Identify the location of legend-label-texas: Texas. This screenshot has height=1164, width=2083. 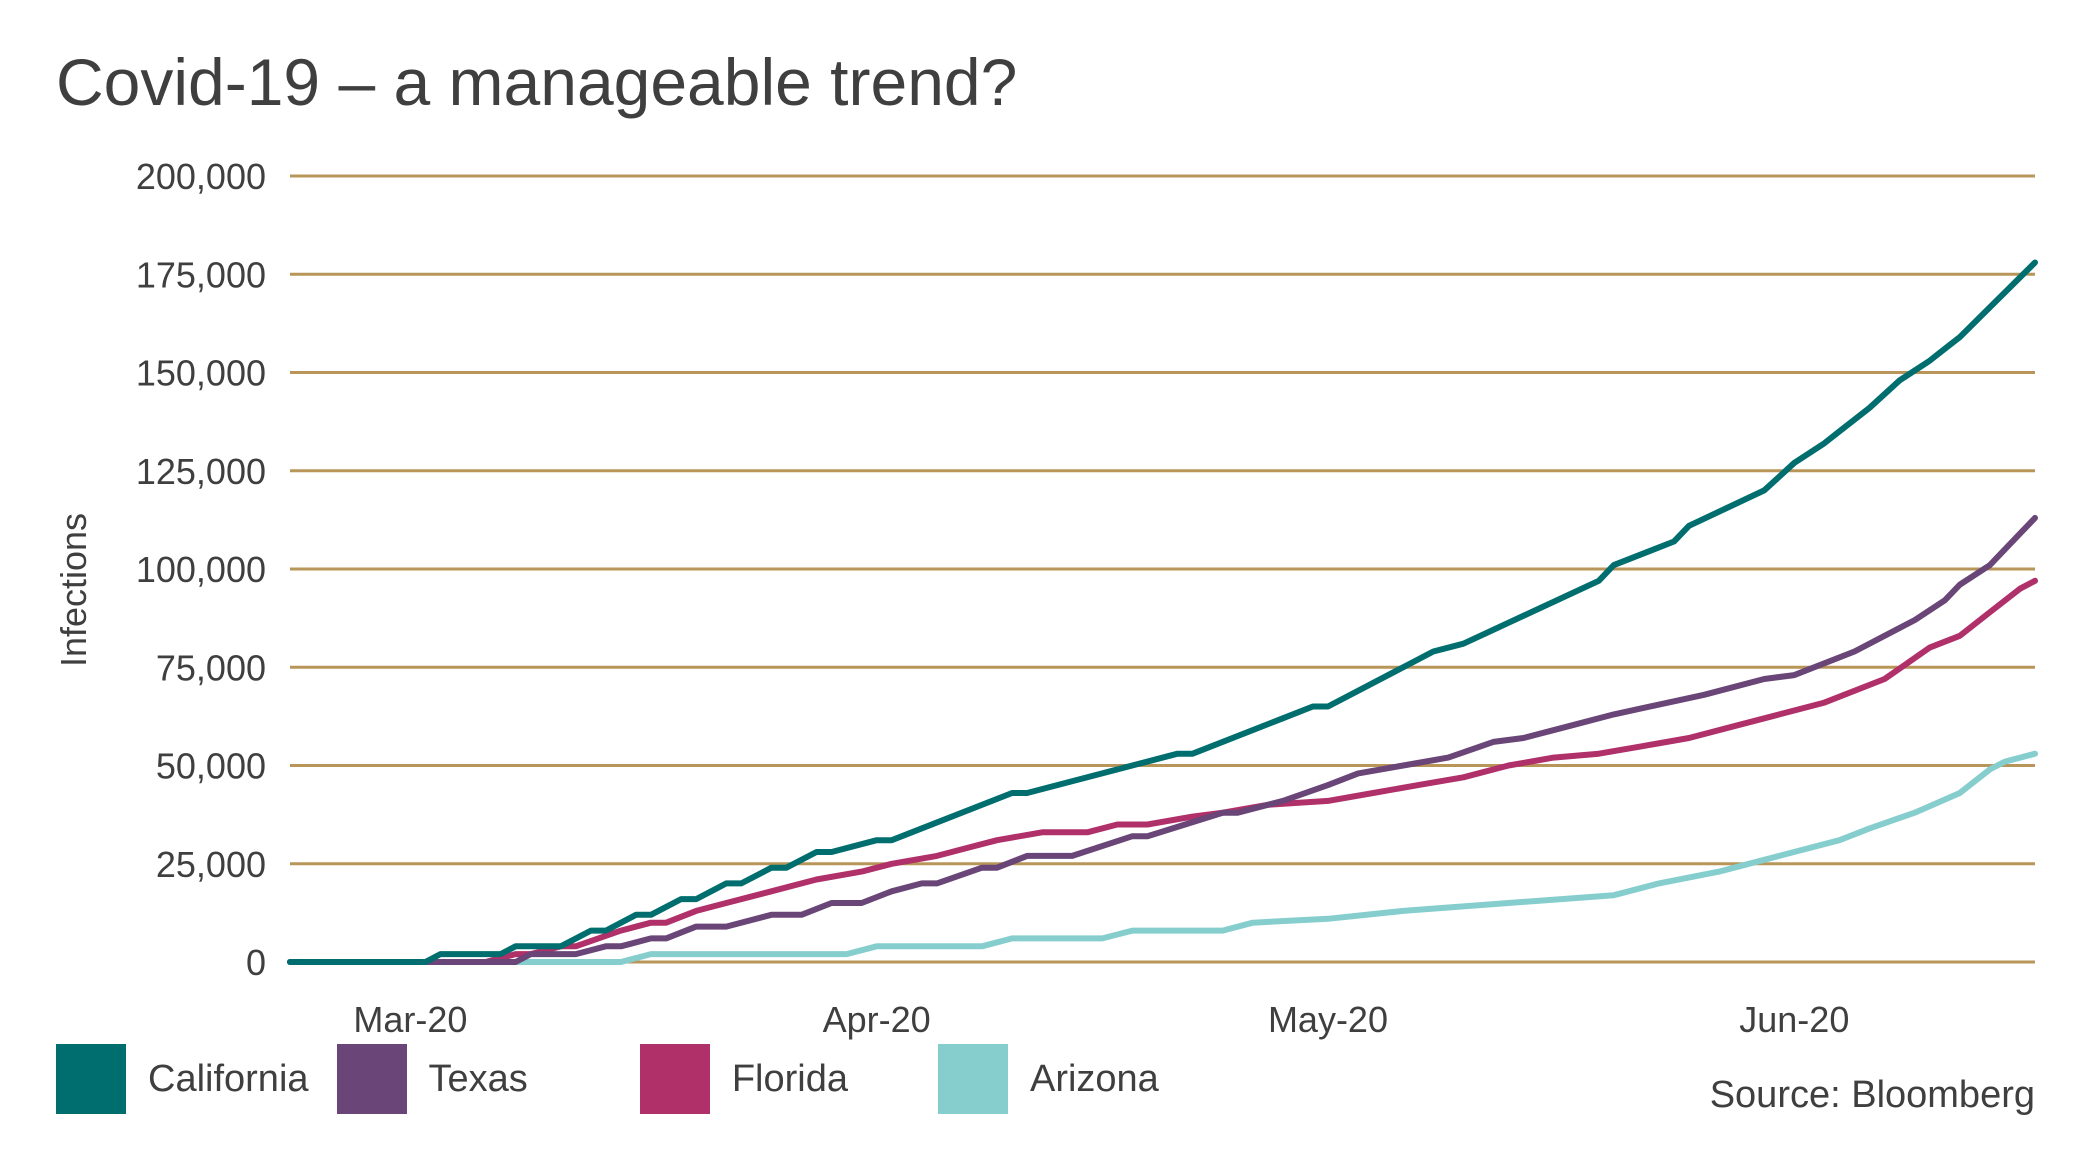
(478, 1078).